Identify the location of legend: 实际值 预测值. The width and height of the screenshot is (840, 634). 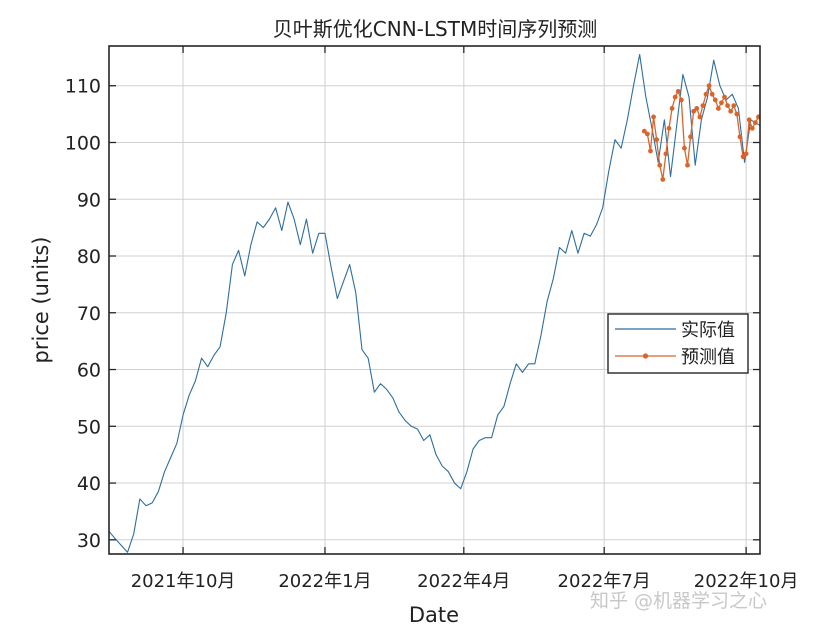
(678, 343).